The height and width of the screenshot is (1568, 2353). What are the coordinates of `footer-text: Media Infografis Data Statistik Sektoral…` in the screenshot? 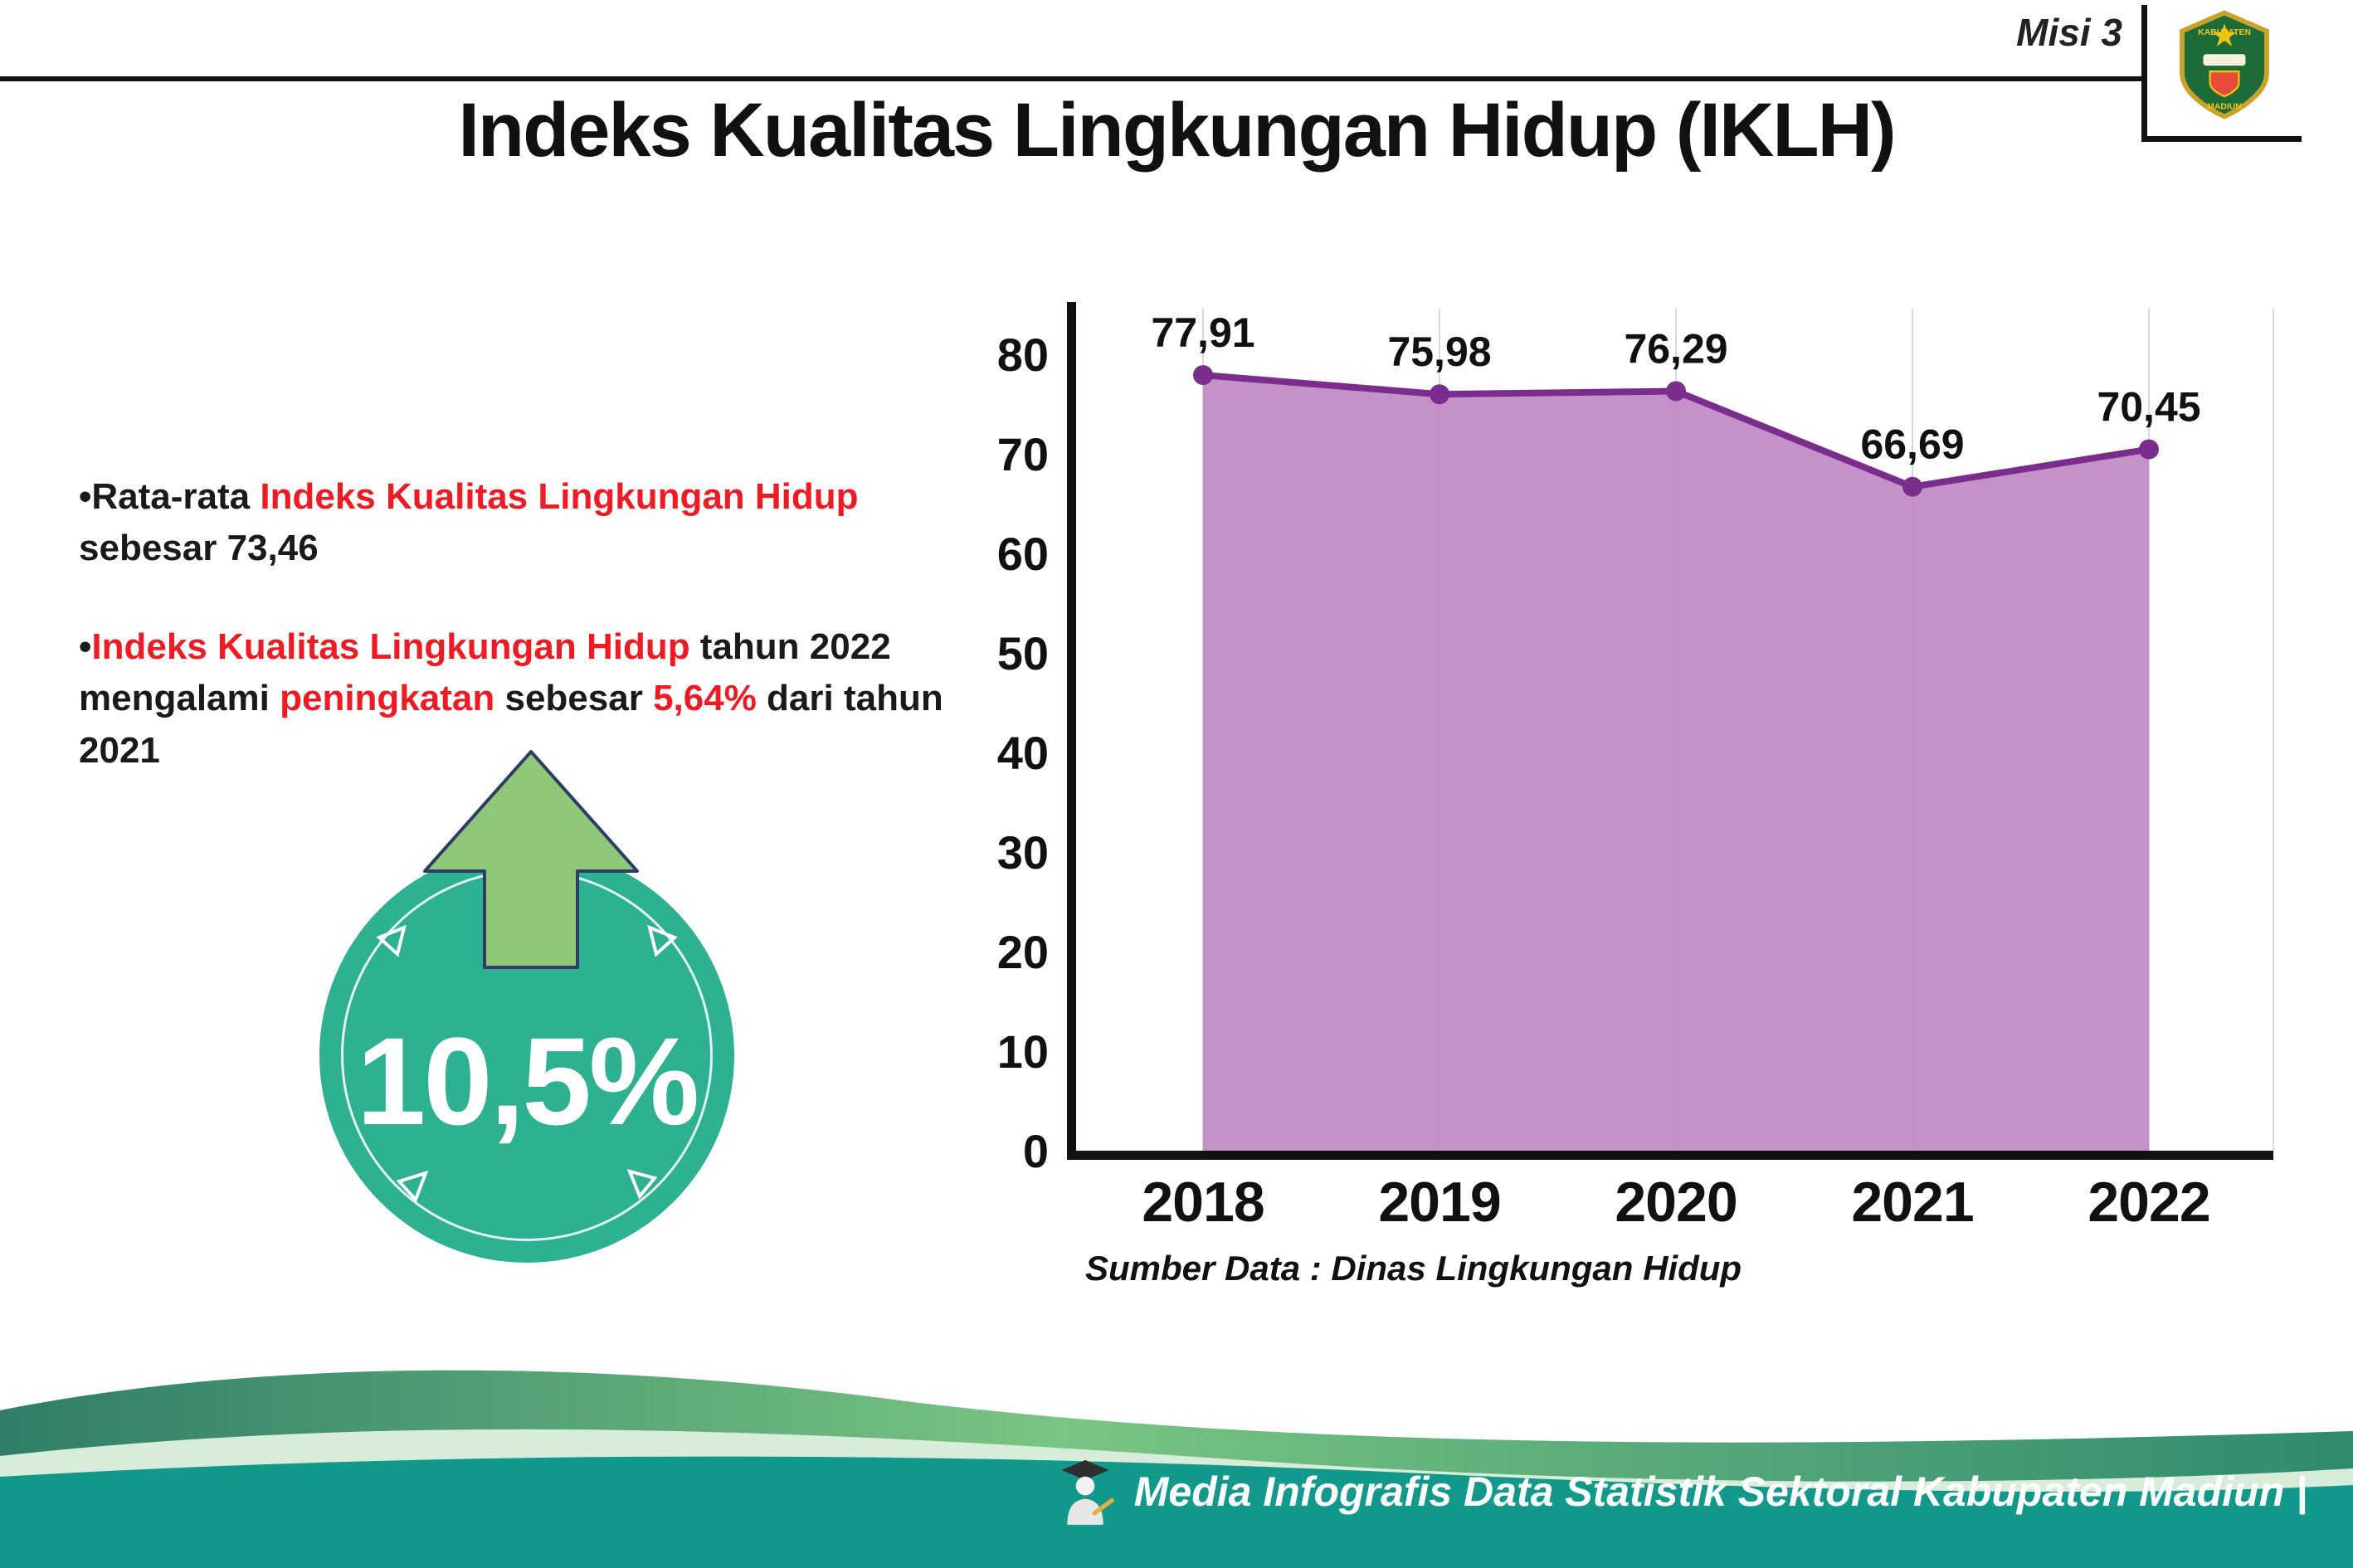 It's located at (1720, 1491).